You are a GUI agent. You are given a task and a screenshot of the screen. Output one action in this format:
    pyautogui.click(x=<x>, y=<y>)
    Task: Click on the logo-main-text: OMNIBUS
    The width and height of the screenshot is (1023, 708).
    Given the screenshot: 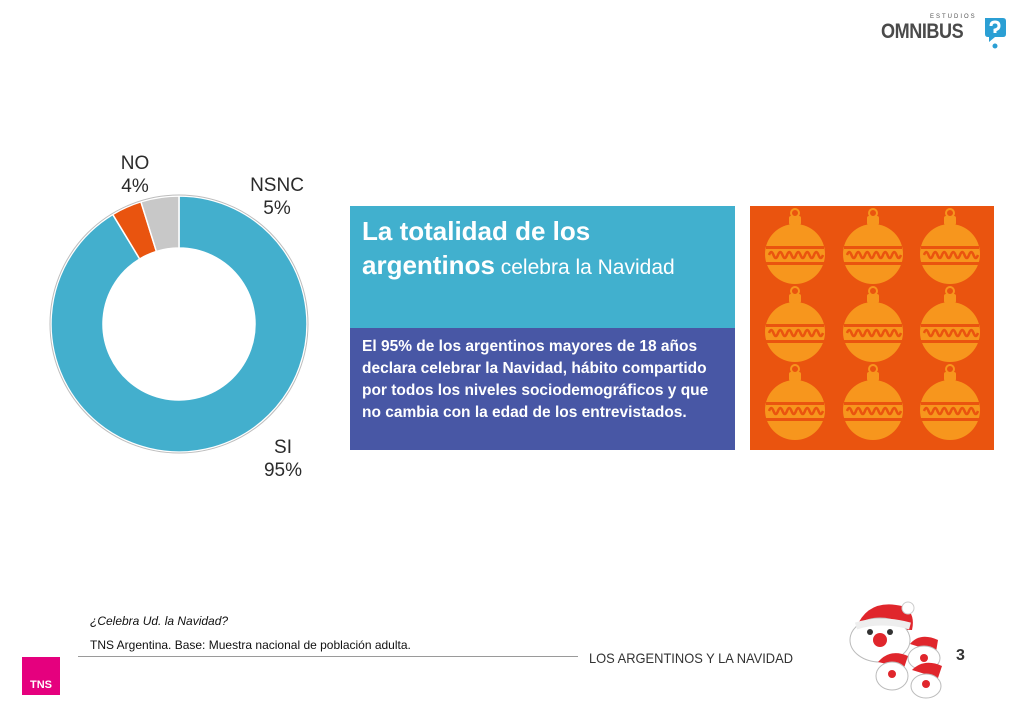 What is the action you would take?
    pyautogui.click(x=922, y=31)
    